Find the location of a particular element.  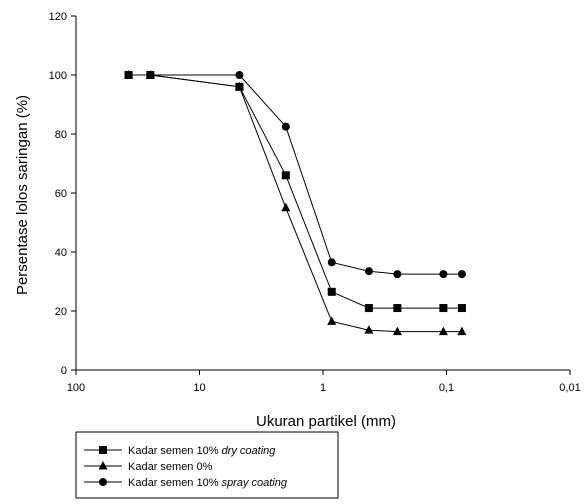

legend-box is located at coordinates (207, 465).